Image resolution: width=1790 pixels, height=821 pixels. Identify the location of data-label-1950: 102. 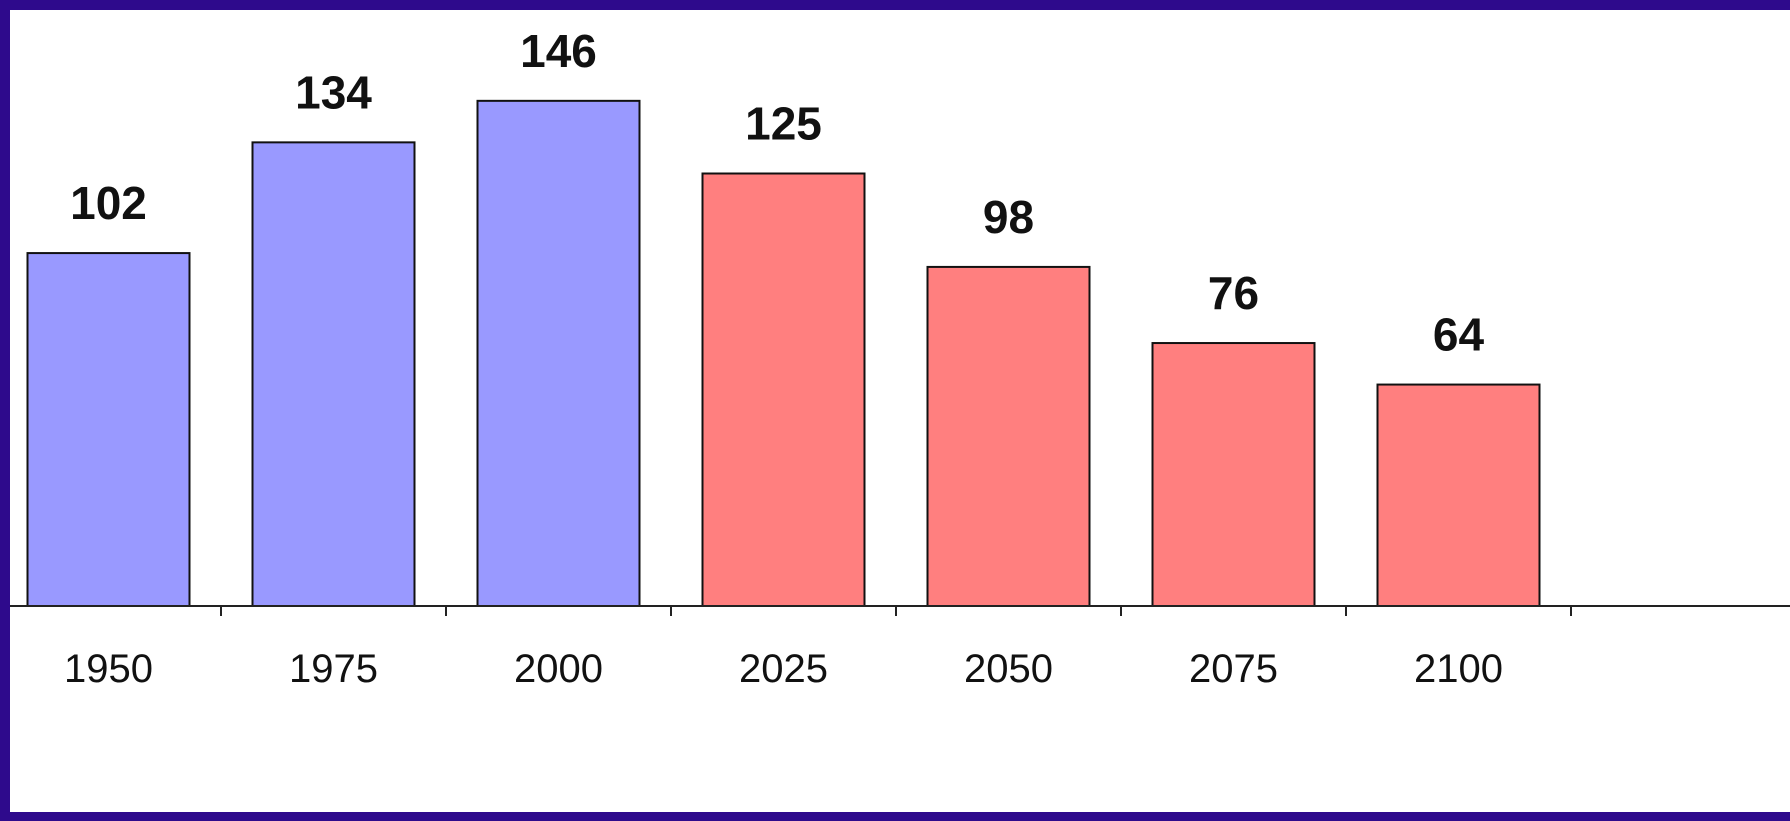
(108, 203).